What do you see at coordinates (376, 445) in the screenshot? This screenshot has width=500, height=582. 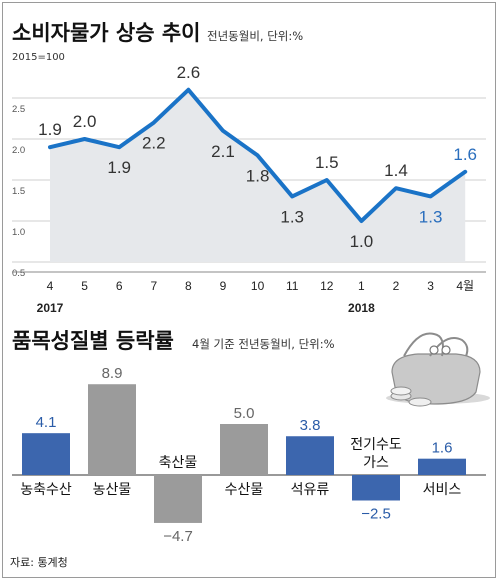 I see `bar-category-label: 전기수도` at bounding box center [376, 445].